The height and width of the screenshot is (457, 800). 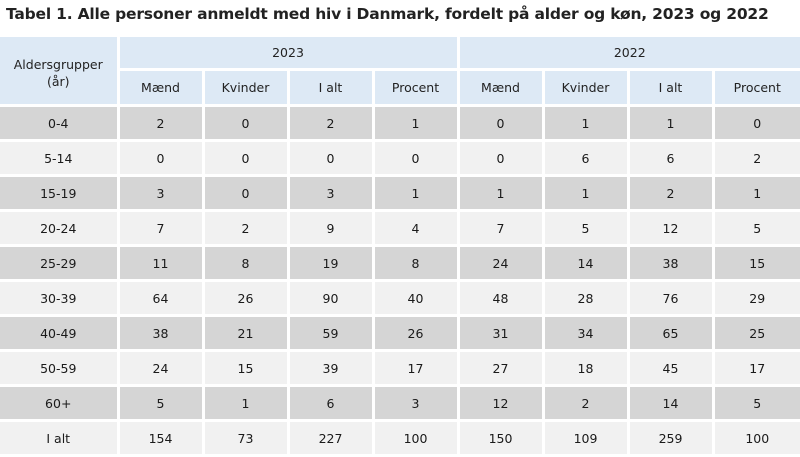 What do you see at coordinates (60, 158) in the screenshot?
I see `age-group-cell: 5-14` at bounding box center [60, 158].